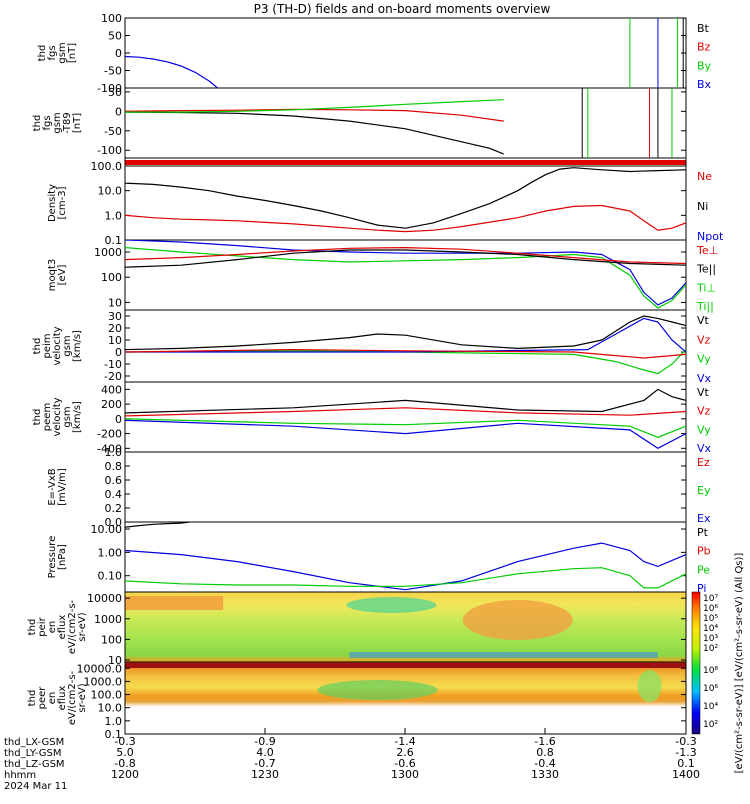  What do you see at coordinates (703, 392) in the screenshot?
I see `legend-entry: Vt` at bounding box center [703, 392].